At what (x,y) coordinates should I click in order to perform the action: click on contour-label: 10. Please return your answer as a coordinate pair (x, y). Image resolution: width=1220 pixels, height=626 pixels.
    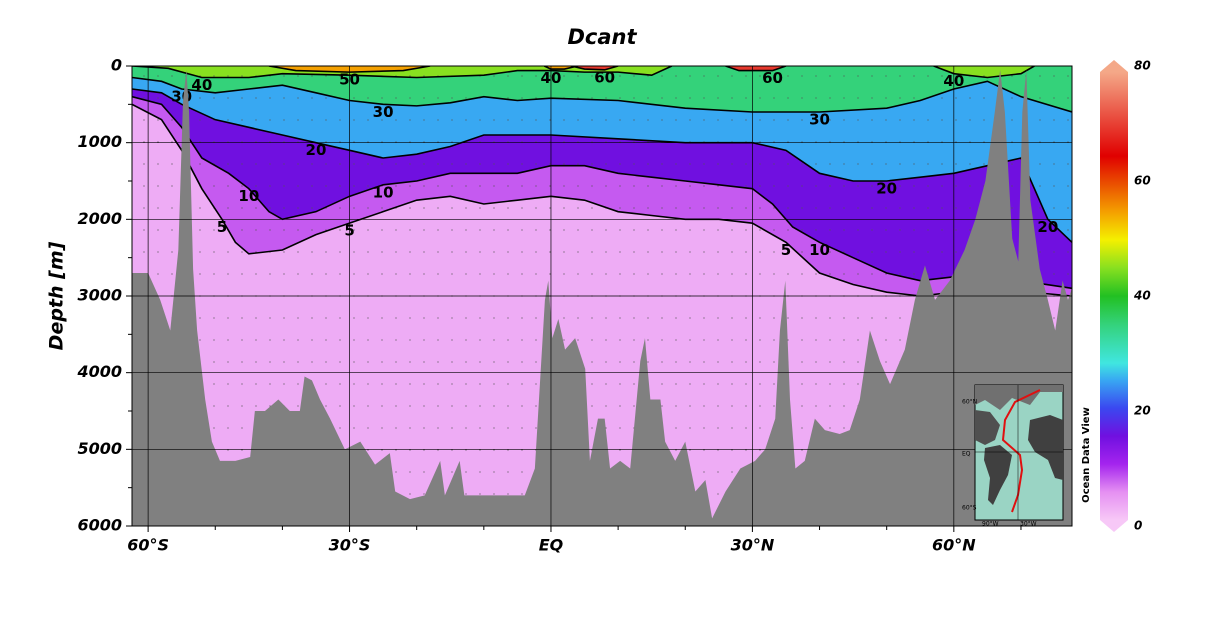
    Looking at the image, I should click on (383, 192).